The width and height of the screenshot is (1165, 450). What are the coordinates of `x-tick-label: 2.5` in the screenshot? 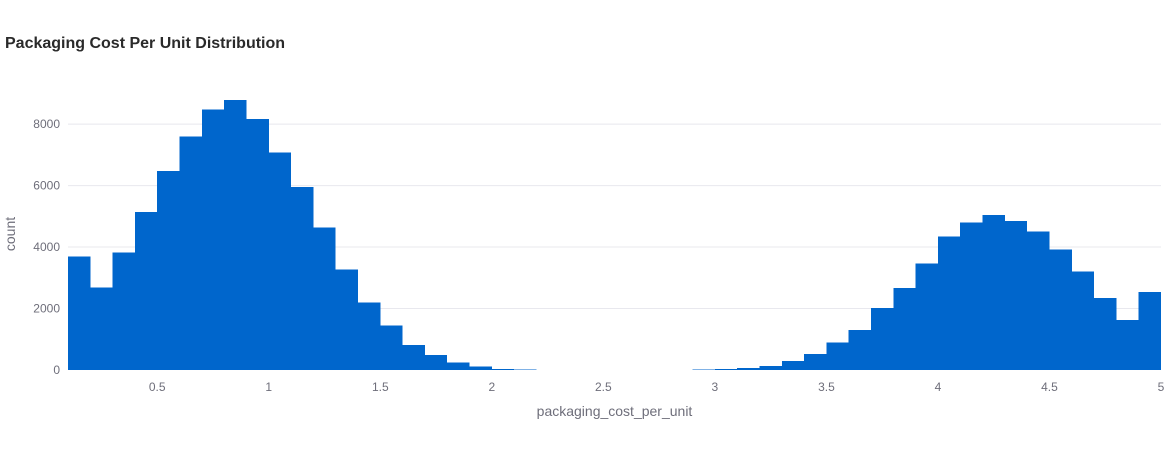 It's located at (603, 387).